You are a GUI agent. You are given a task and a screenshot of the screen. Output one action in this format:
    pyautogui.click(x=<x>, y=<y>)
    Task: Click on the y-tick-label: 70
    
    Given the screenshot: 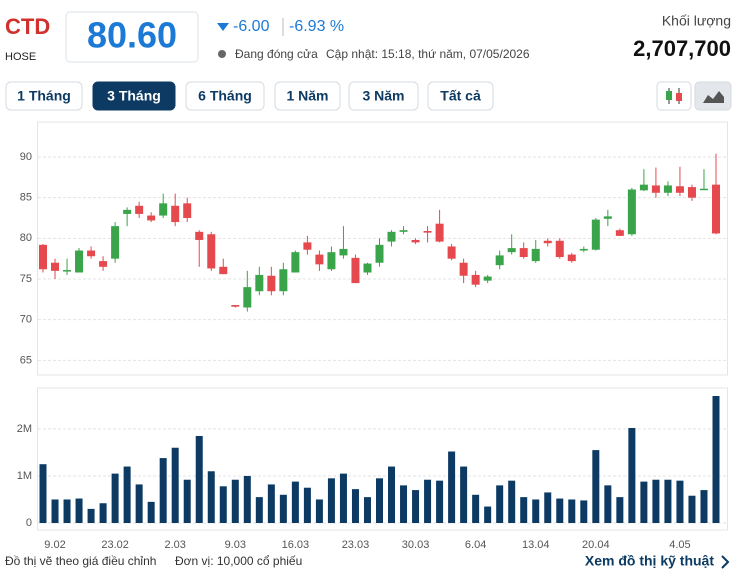 What is the action you would take?
    pyautogui.click(x=26, y=320)
    